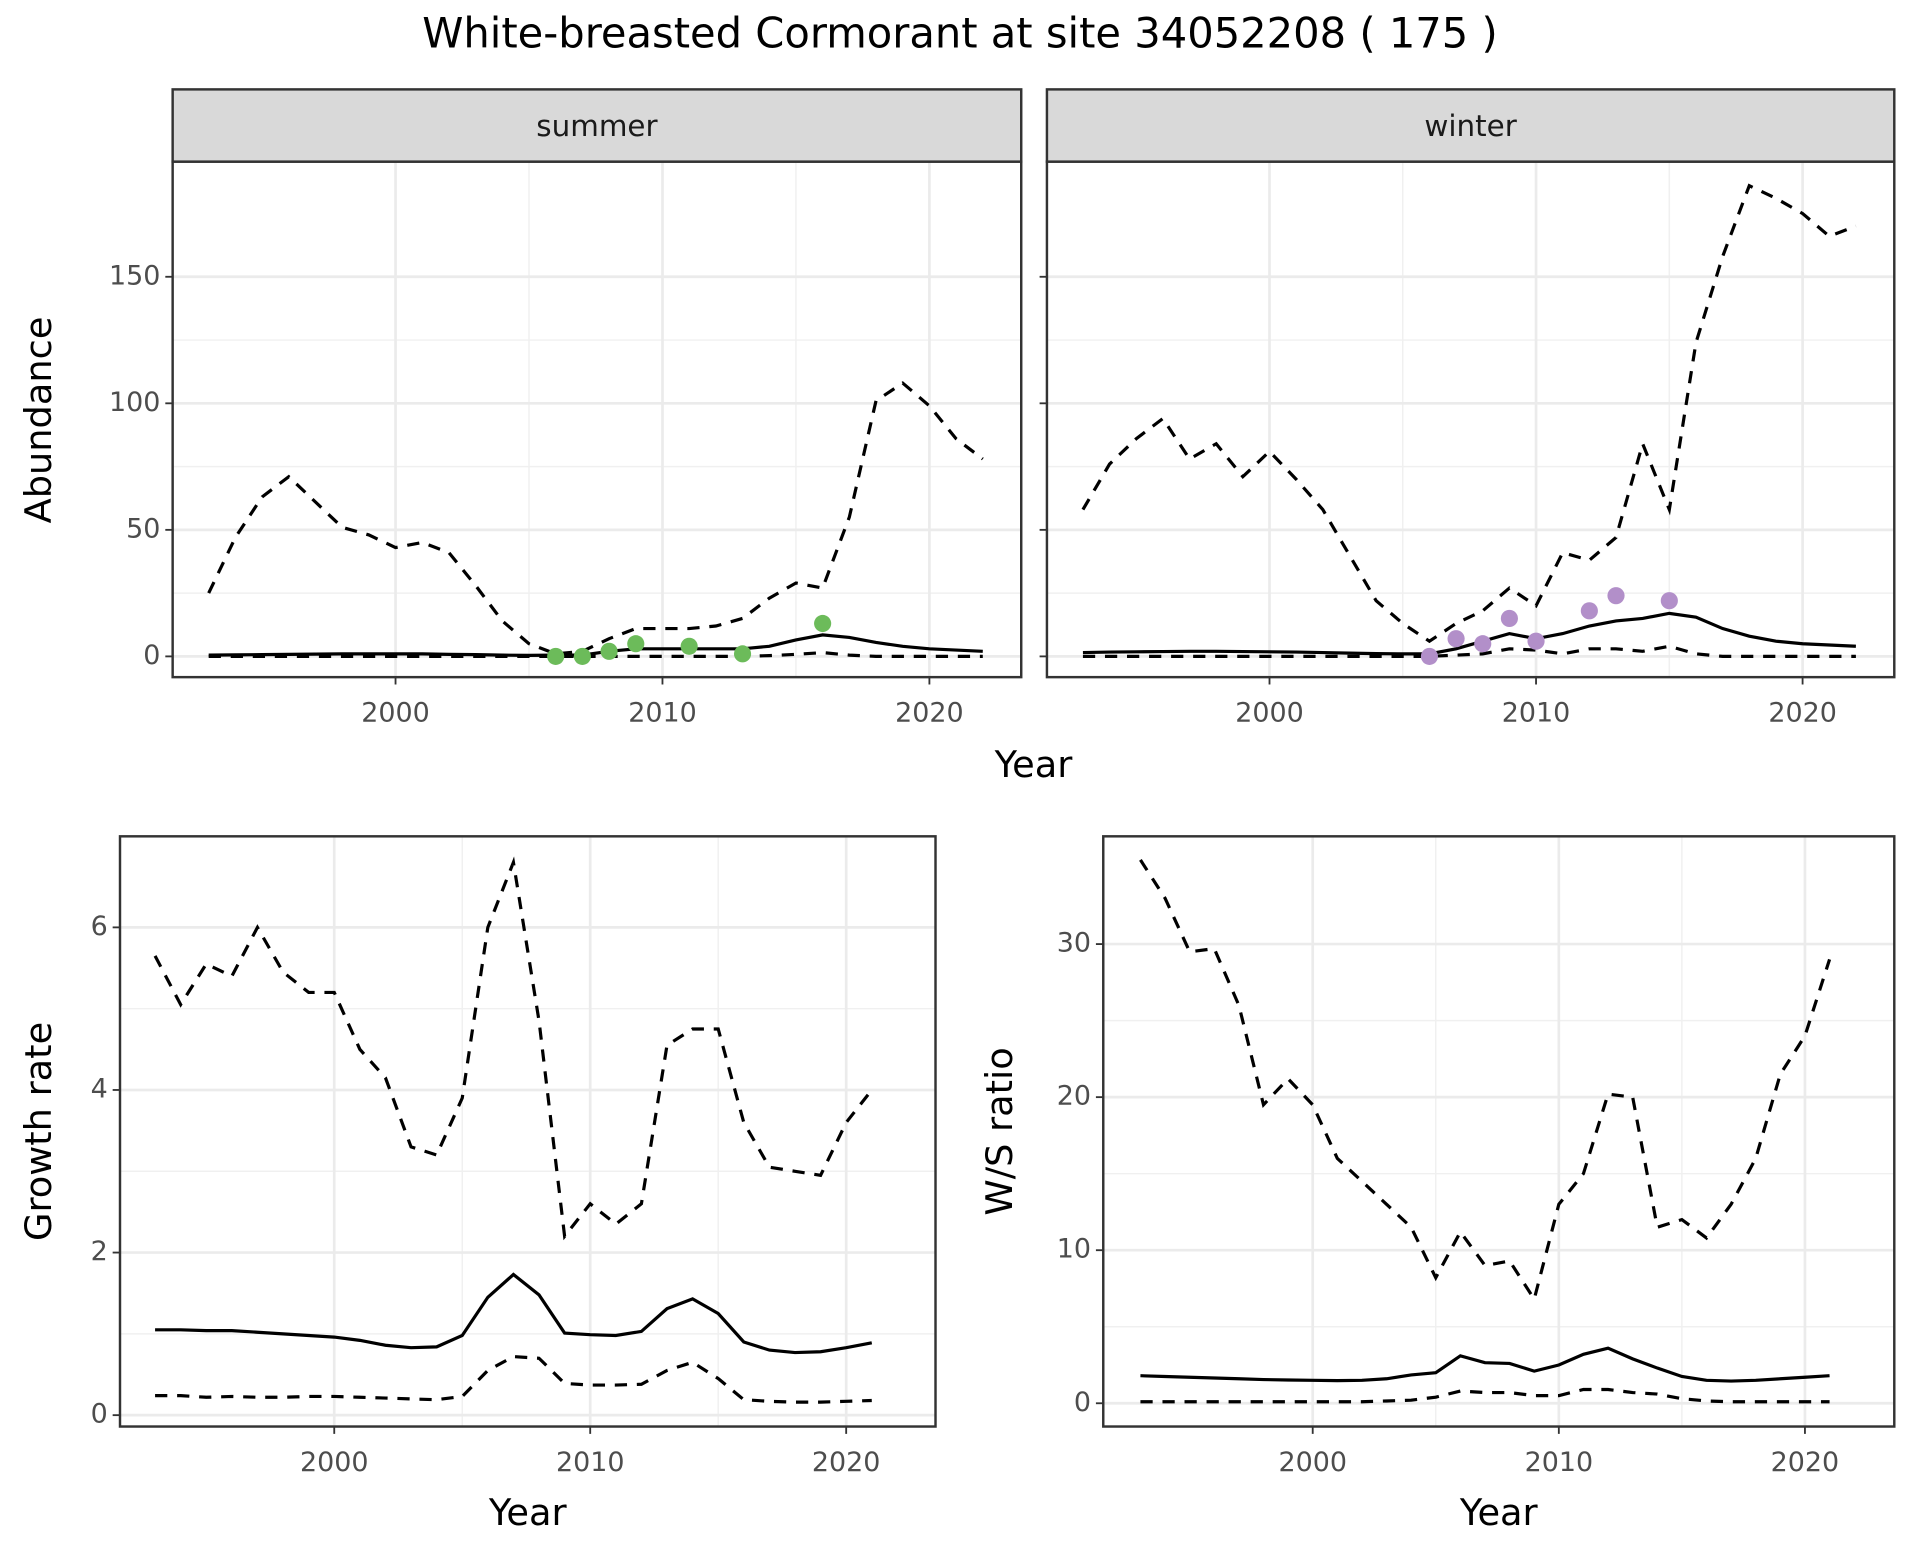 This screenshot has height=1560, width=1920. Describe the element at coordinates (134, 402) in the screenshot. I see `y-tick-label: 100` at that location.